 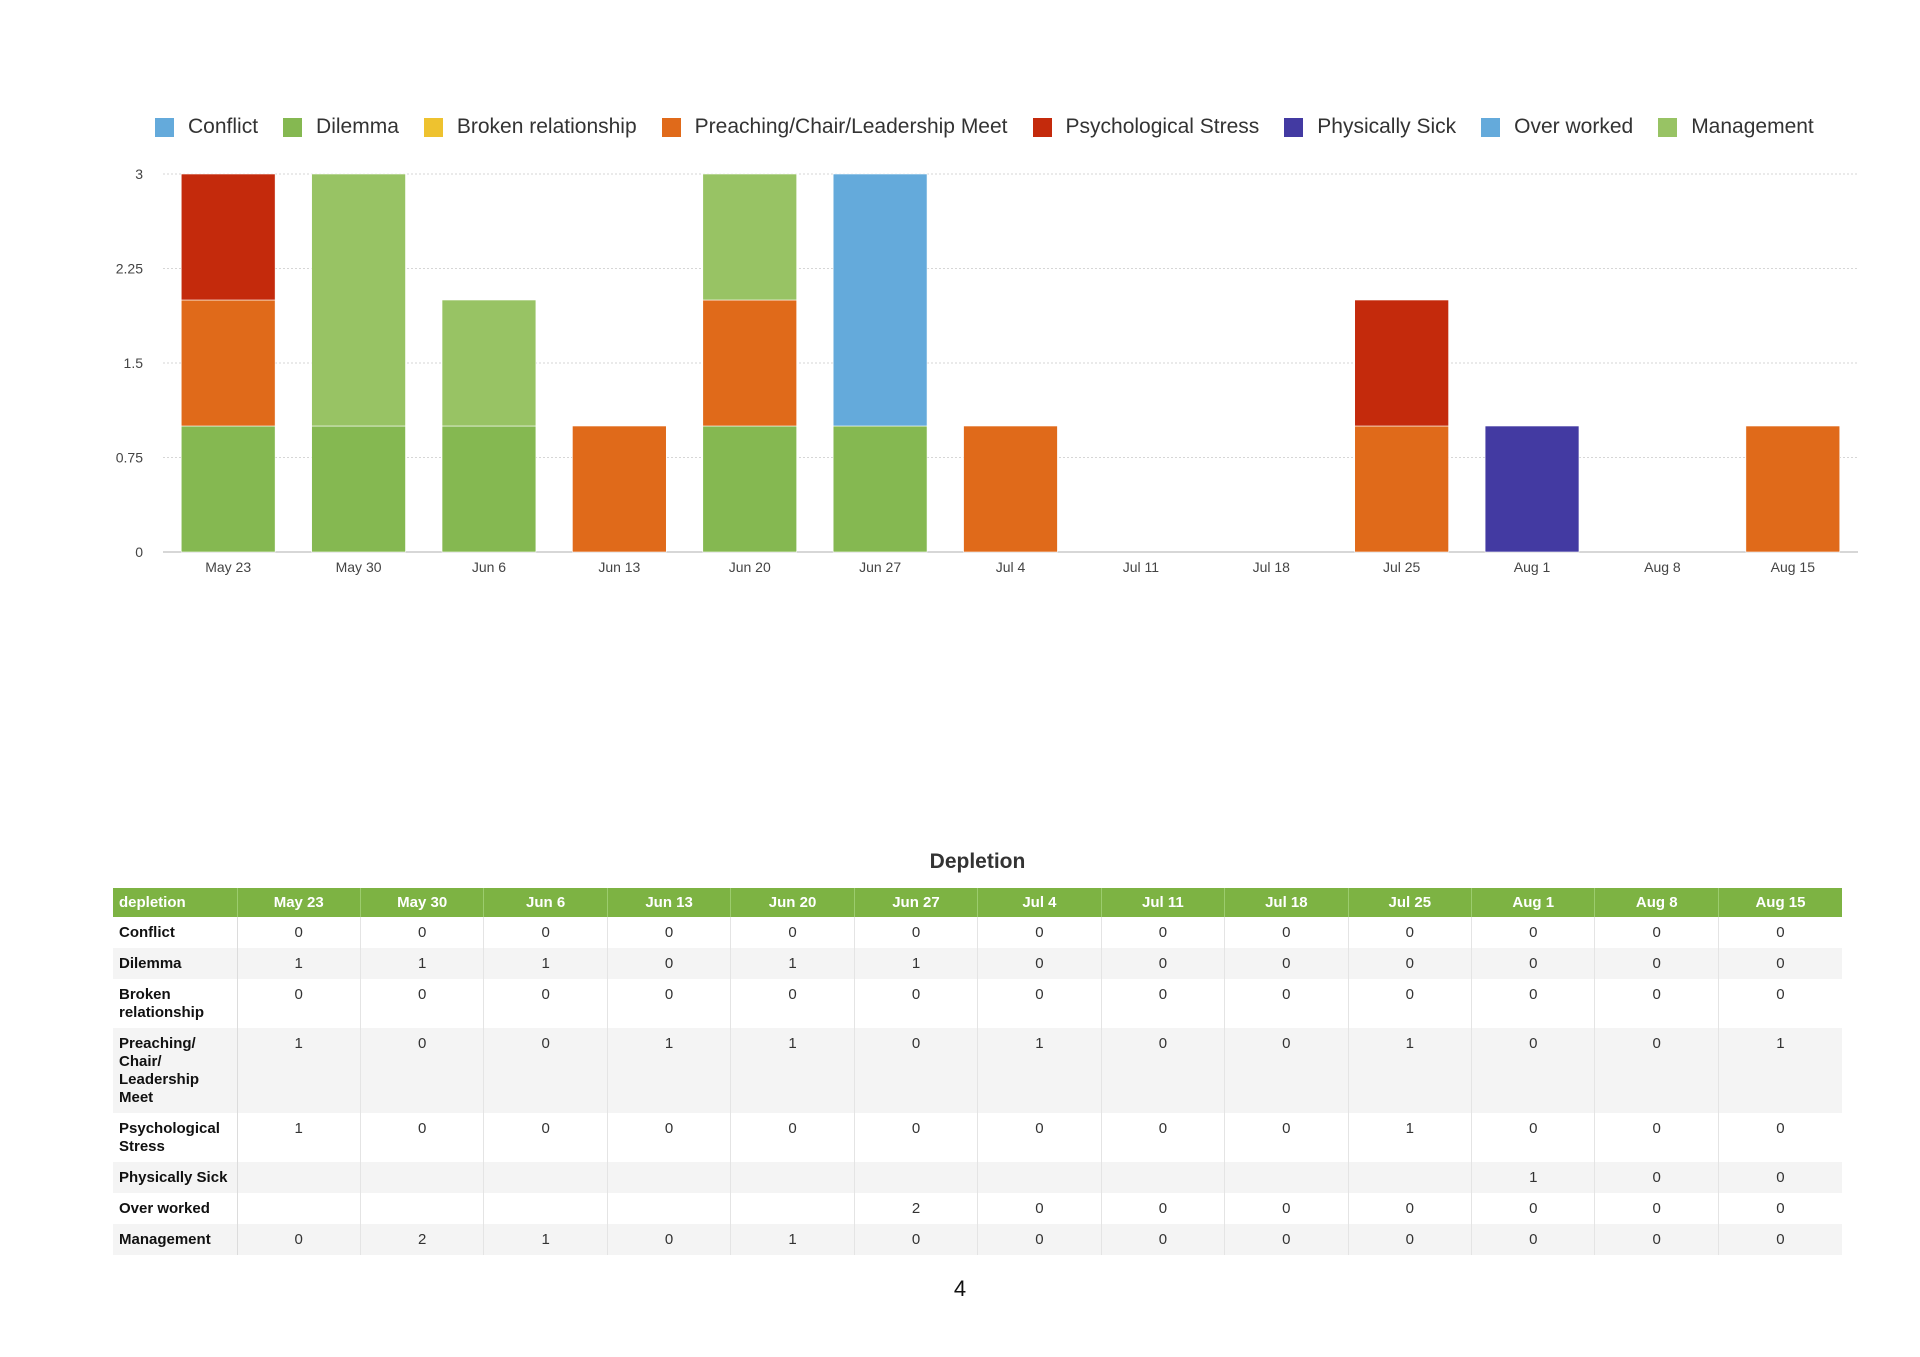 I want to click on row-header: Physically Sick, so click(x=175, y=1177).